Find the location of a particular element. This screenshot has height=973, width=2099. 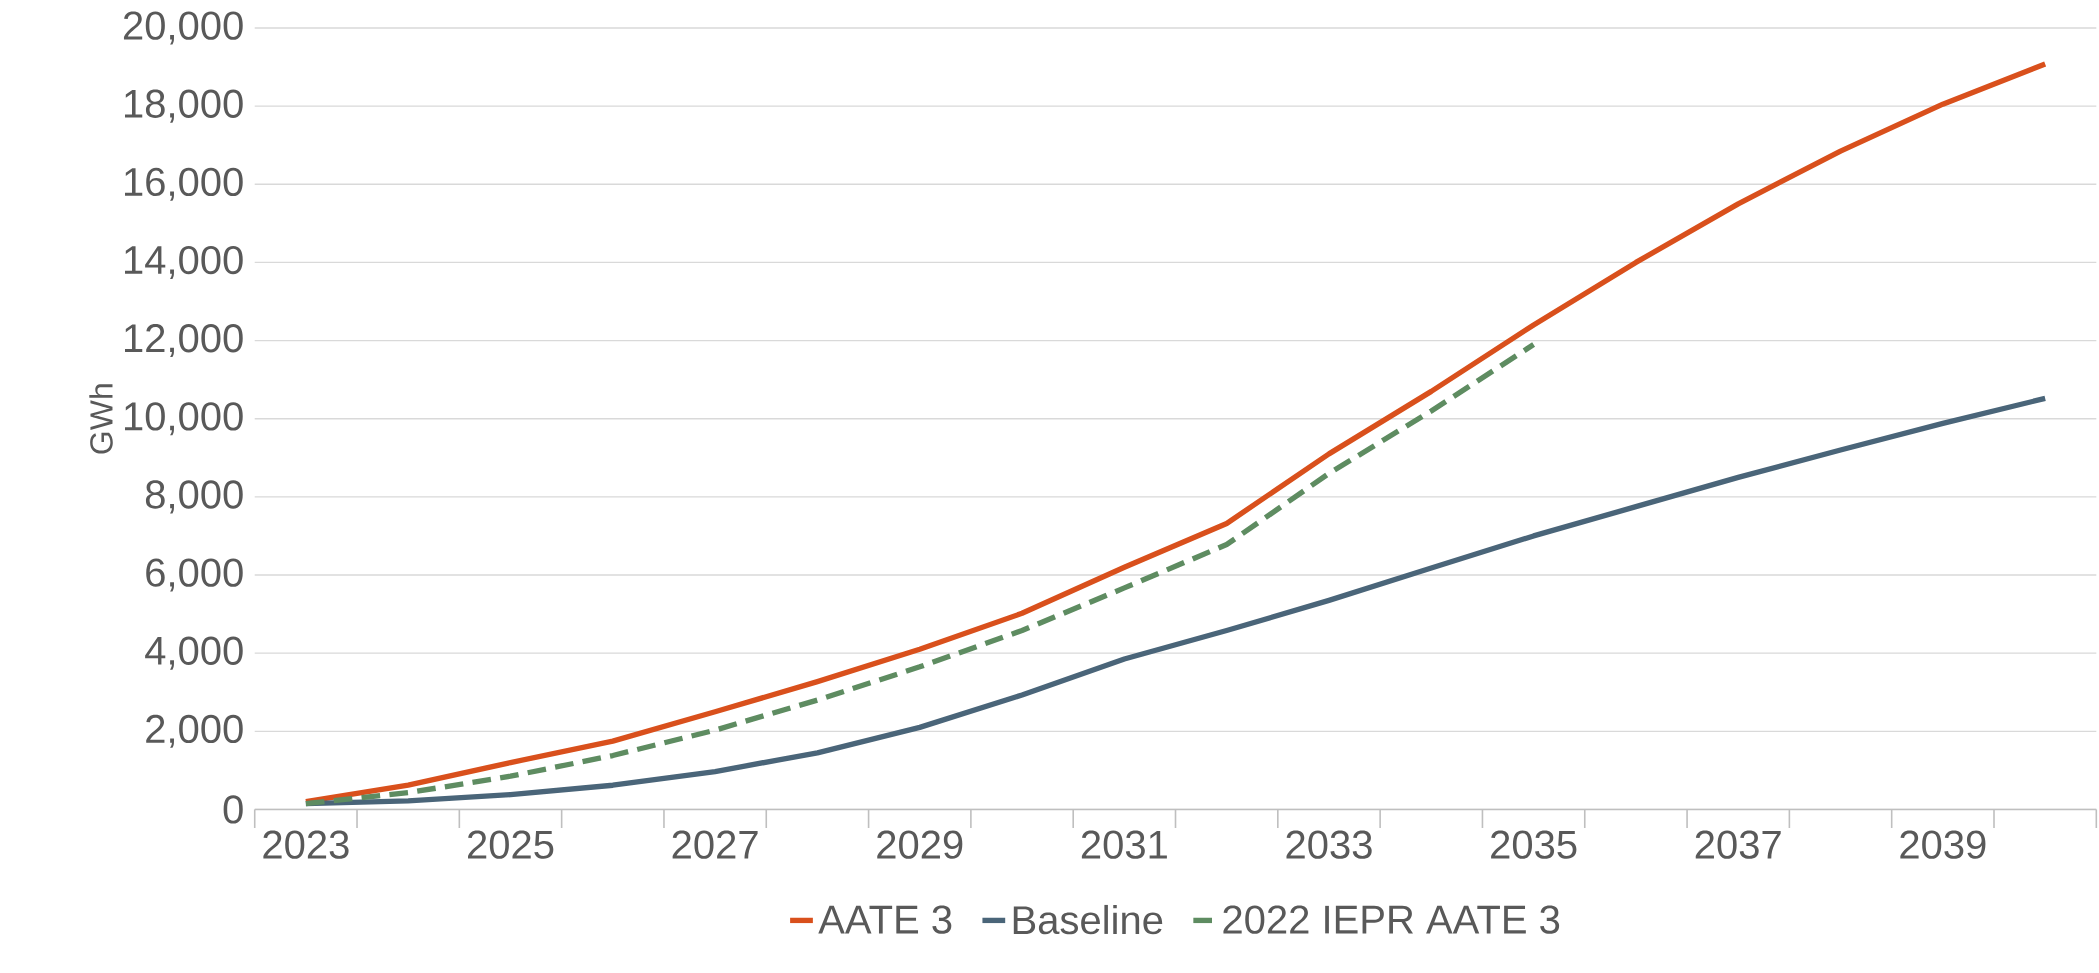

y-tick-label: 8,000 is located at coordinates (194, 497).